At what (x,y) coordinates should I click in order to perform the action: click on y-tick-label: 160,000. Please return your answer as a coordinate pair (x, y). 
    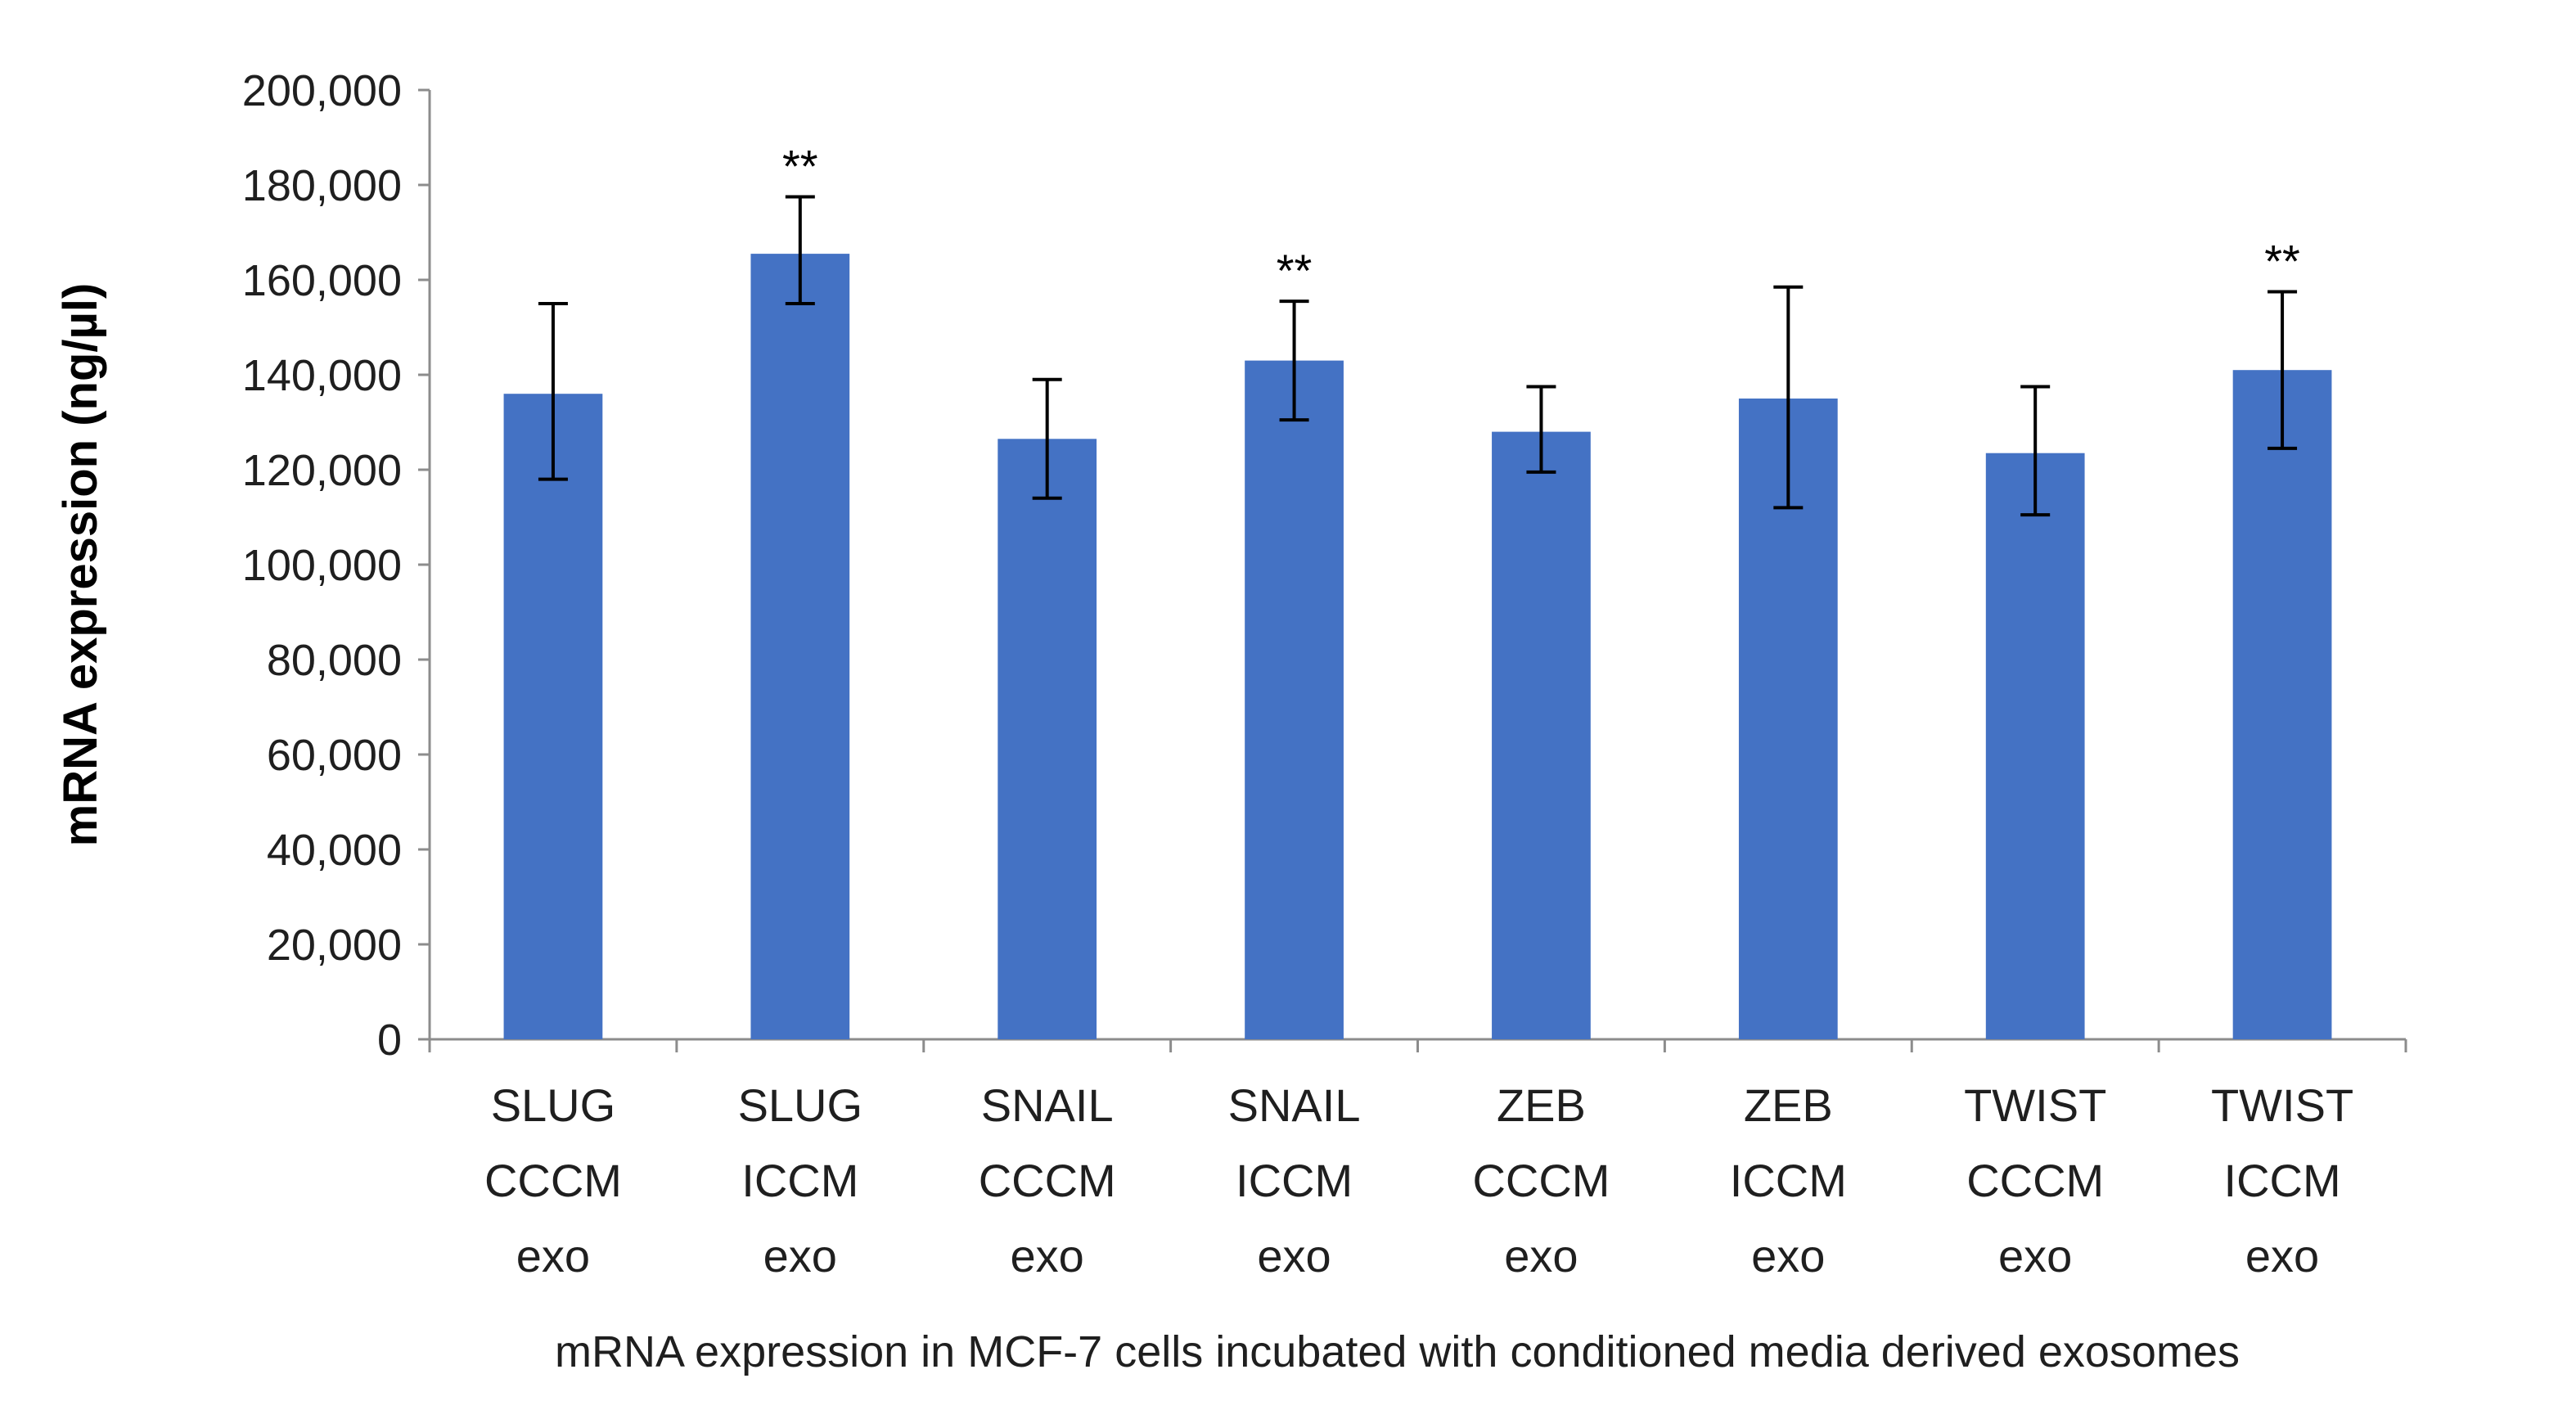
    Looking at the image, I should click on (322, 280).